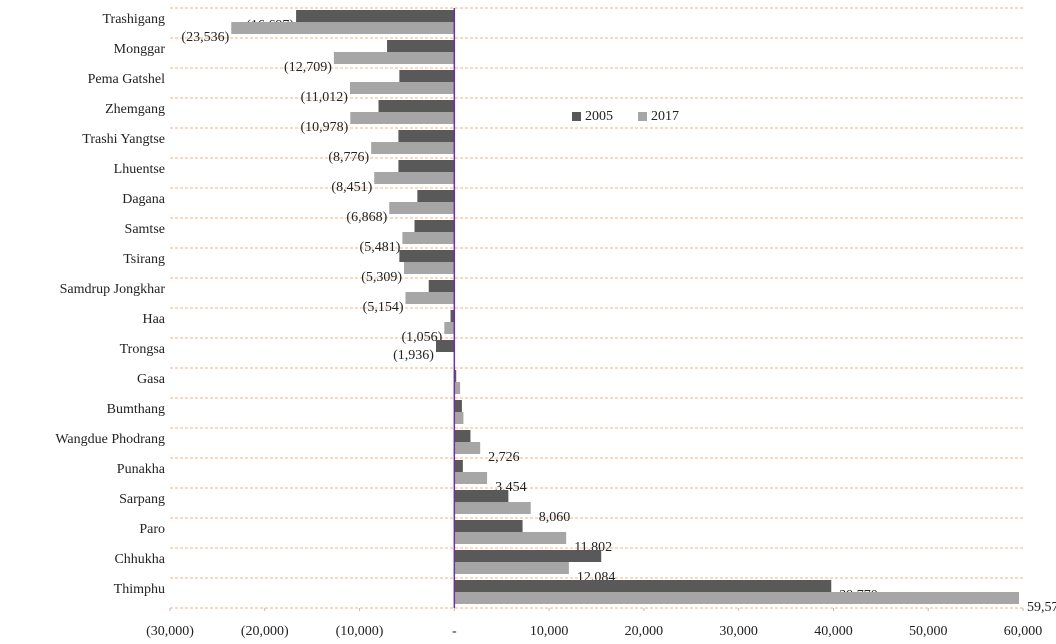 The height and width of the screenshot is (644, 1056). Describe the element at coordinates (143, 349) in the screenshot. I see `y-tick-label: Trongsa` at that location.